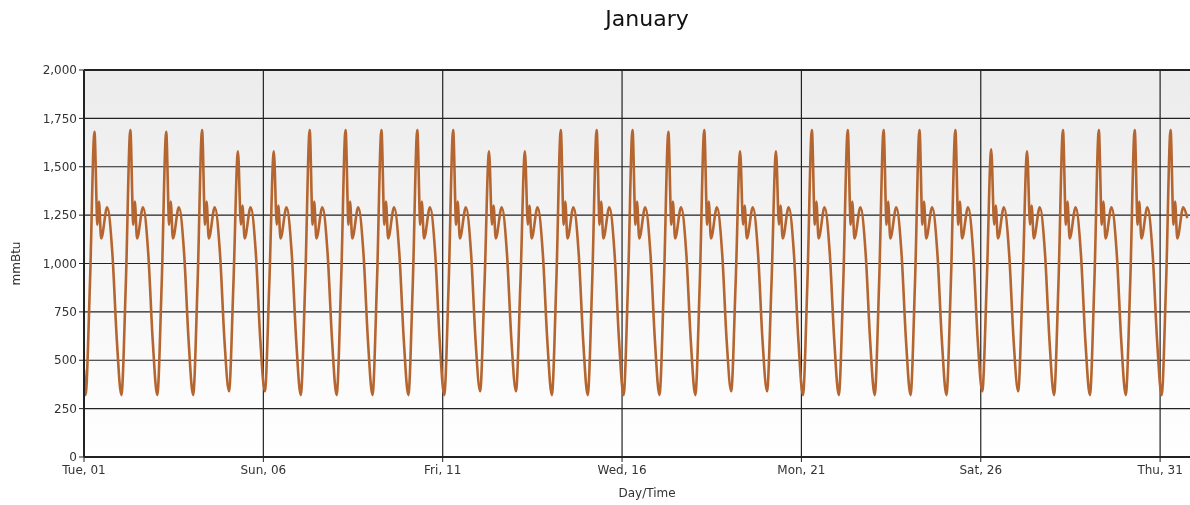 This screenshot has height=505, width=1190. I want to click on x-tick-label: Thu, 31, so click(1159, 470).